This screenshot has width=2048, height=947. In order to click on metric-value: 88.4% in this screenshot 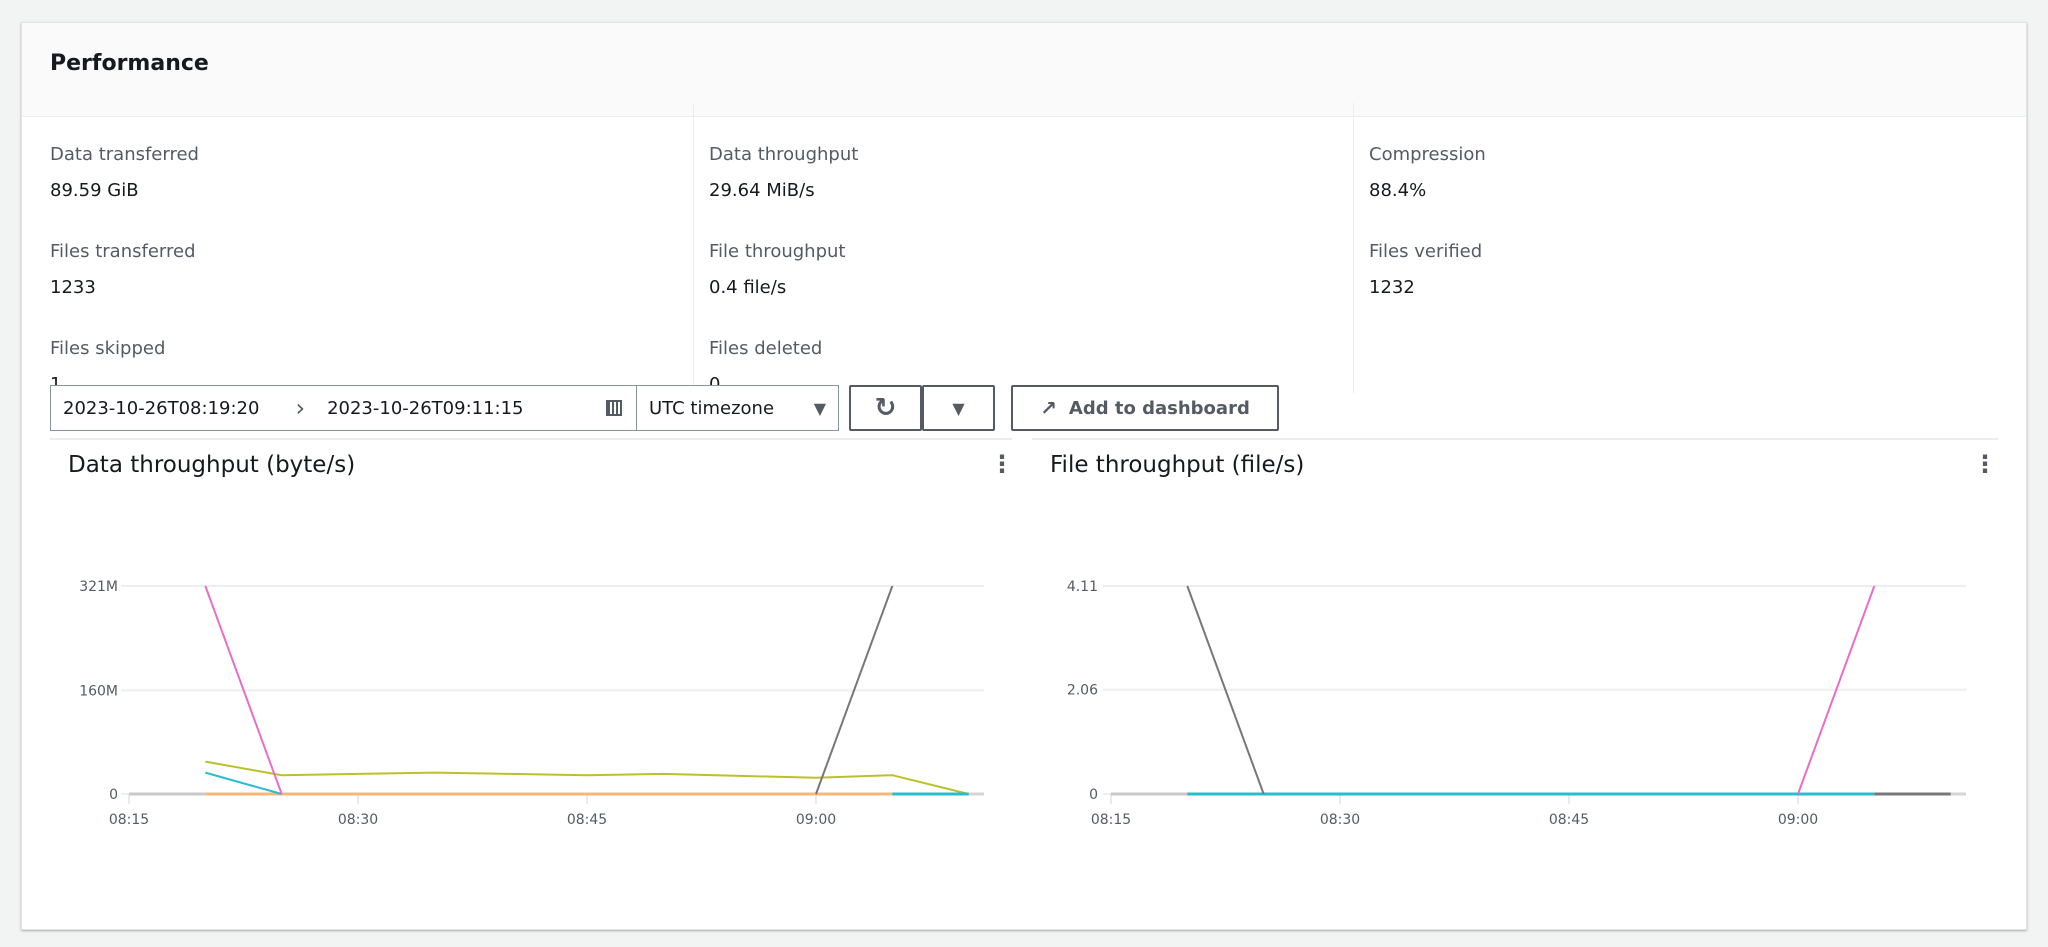, I will do `click(1398, 190)`.